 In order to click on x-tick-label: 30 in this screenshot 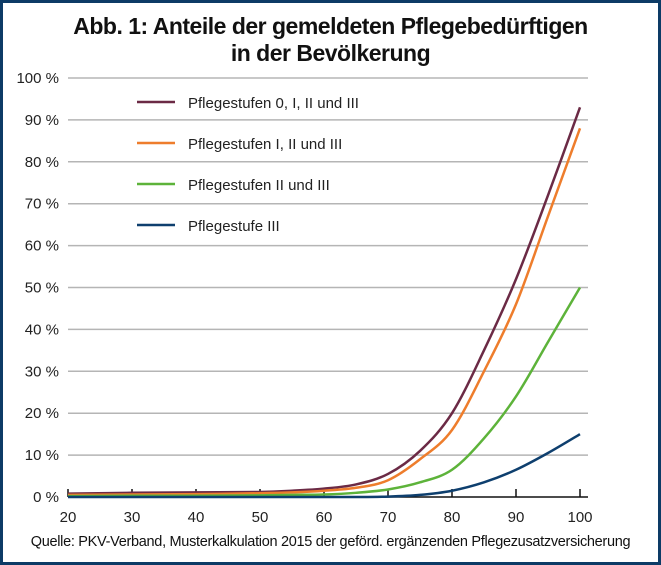, I will do `click(132, 517)`.